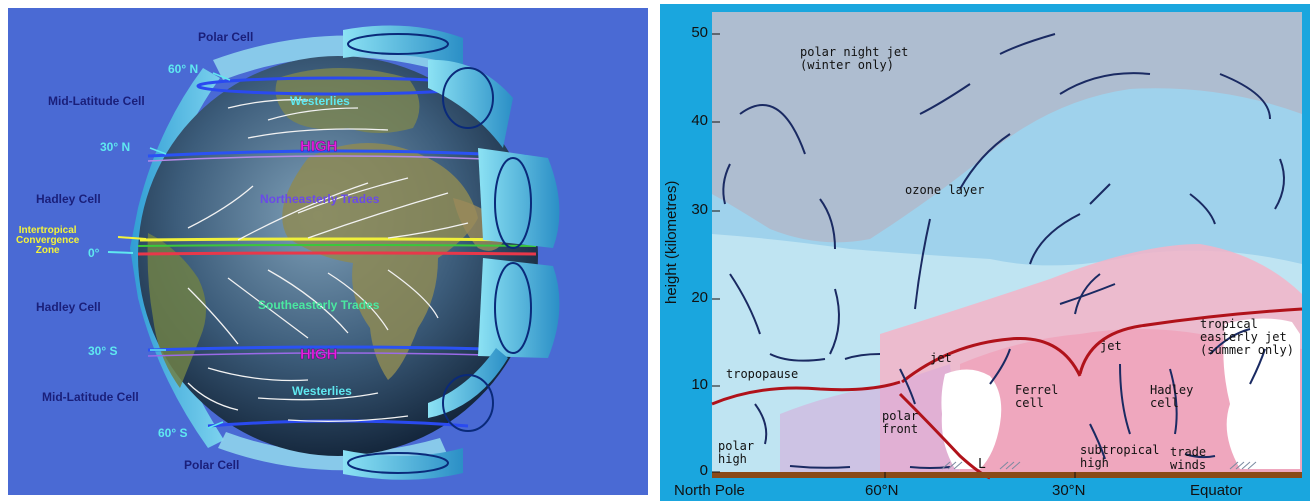  What do you see at coordinates (94, 253) in the screenshot?
I see `label-equator: 0°` at bounding box center [94, 253].